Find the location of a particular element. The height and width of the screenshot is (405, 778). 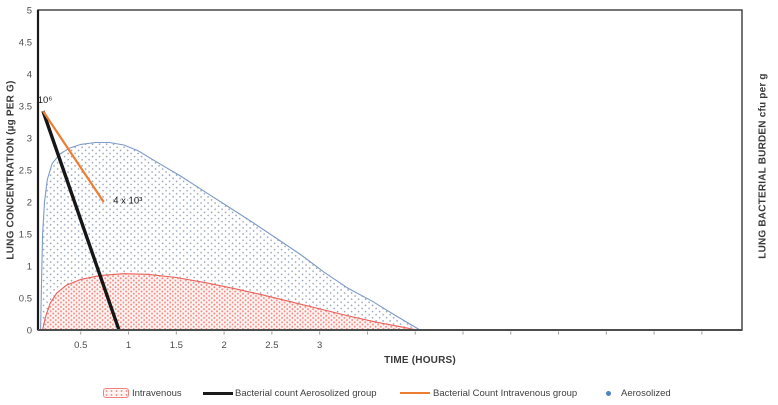

legend-label: Aerosolized is located at coordinates (646, 393).